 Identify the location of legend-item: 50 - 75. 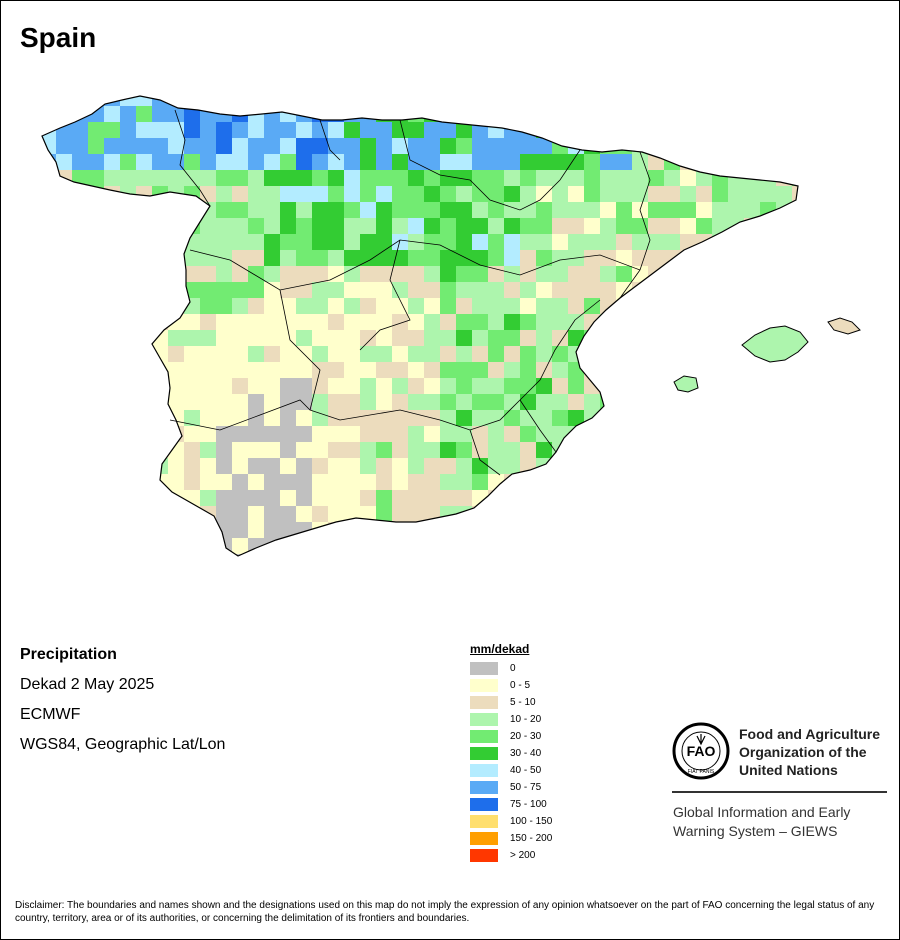
(511, 787).